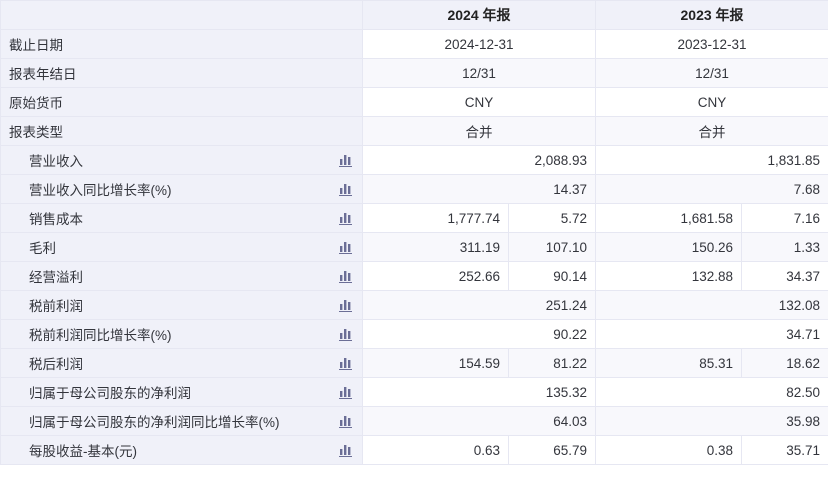 The width and height of the screenshot is (828, 479). I want to click on value-2024: CNY, so click(479, 102).